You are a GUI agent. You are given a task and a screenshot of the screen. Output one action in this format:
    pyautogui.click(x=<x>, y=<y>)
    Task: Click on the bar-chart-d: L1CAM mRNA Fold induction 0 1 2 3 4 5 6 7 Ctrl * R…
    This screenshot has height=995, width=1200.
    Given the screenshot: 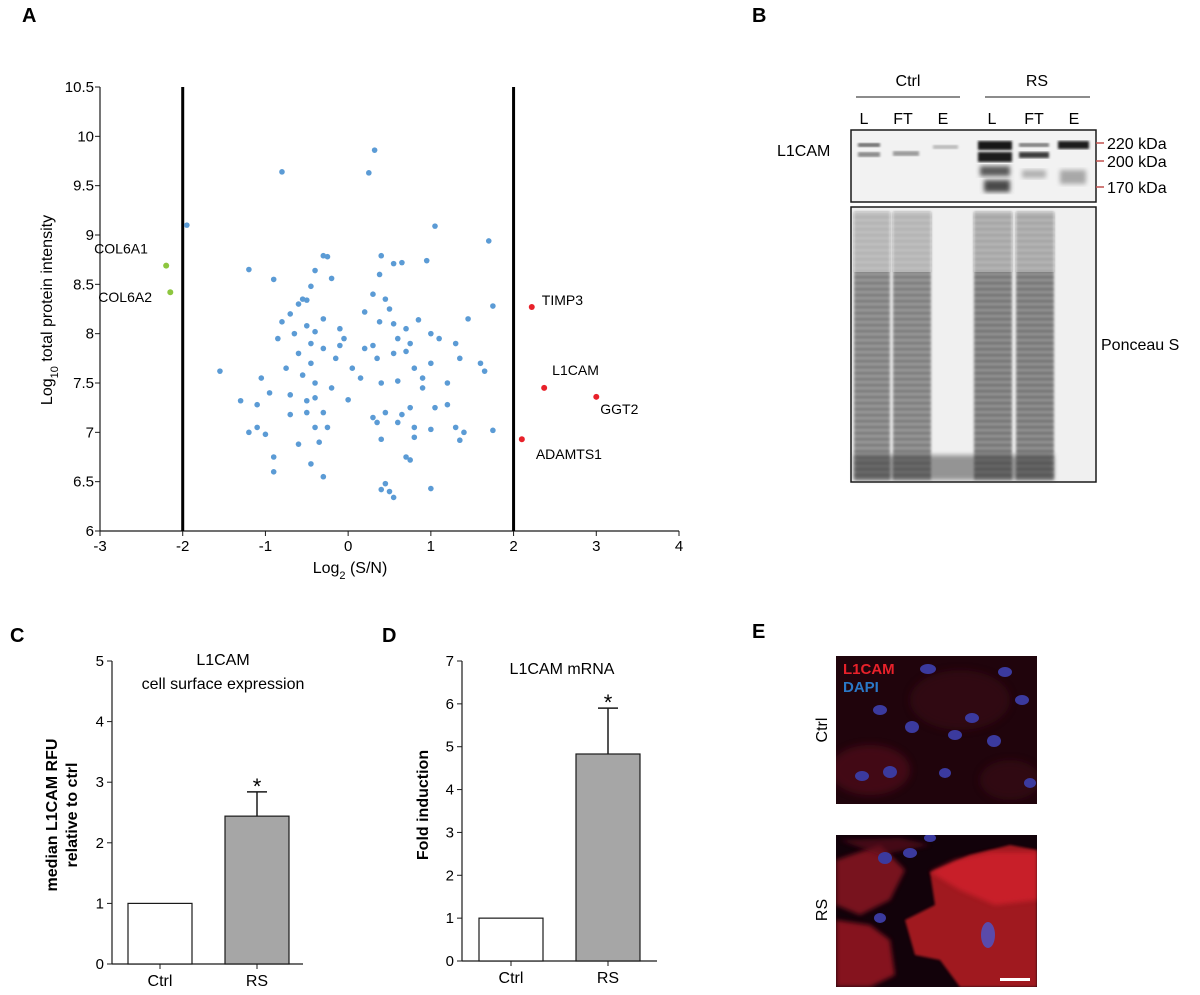 What is the action you would take?
    pyautogui.click(x=536, y=820)
    